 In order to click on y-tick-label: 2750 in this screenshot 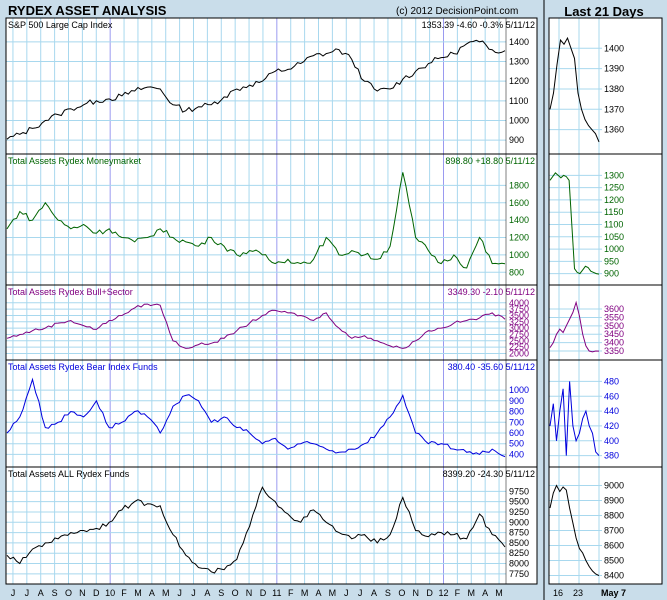, I will do `click(519, 334)`.